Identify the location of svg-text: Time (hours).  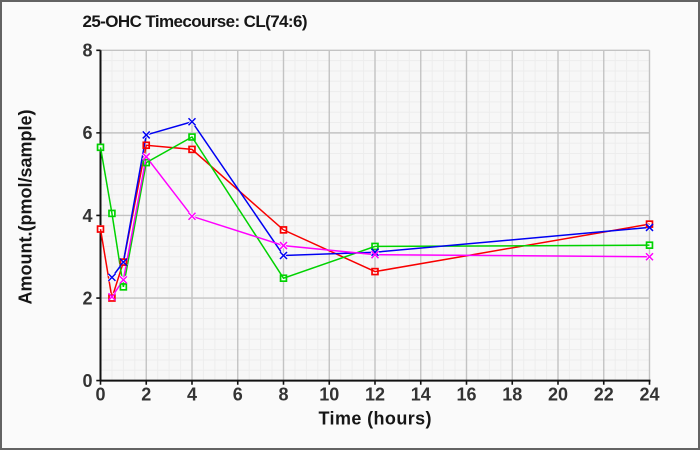
(375, 419).